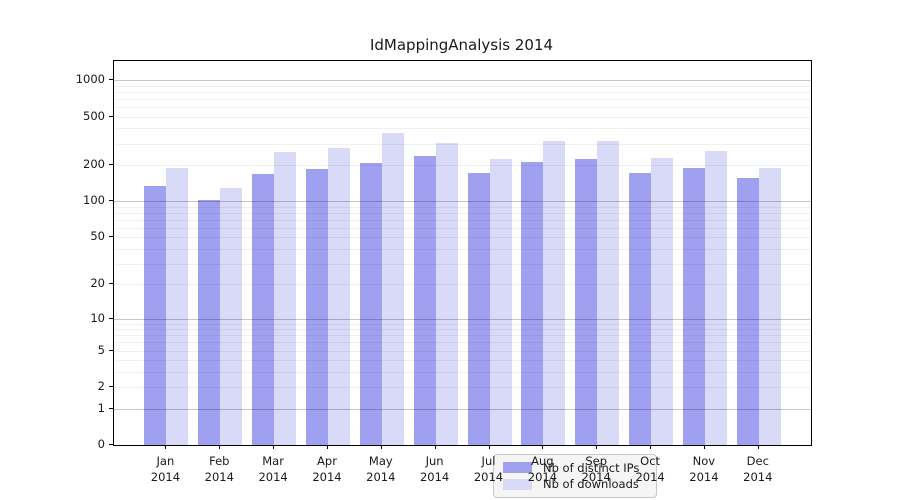 This screenshot has width=900, height=500. Describe the element at coordinates (97, 317) in the screenshot. I see `y-axis-tick-label: 10` at that location.